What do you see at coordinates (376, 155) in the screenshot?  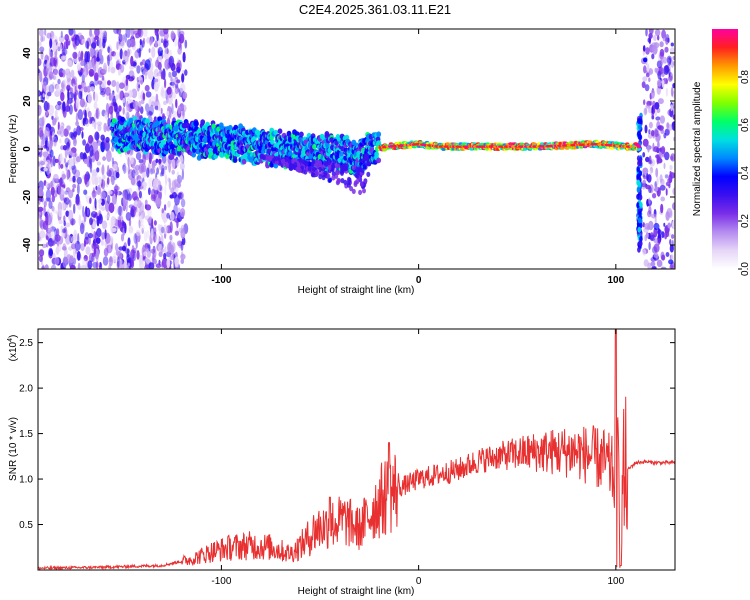 I see `spectrogram-ridge` at bounding box center [376, 155].